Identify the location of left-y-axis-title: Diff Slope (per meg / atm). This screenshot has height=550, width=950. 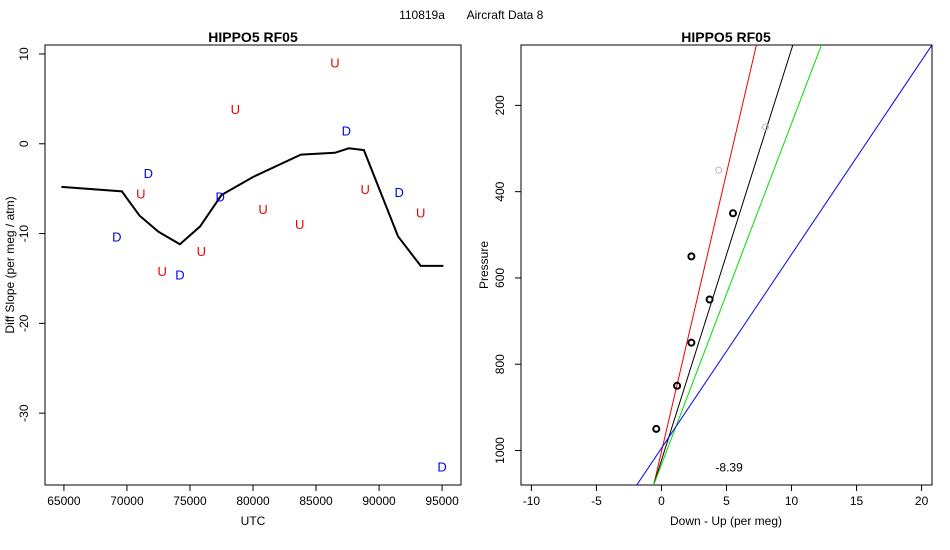
(10, 264).